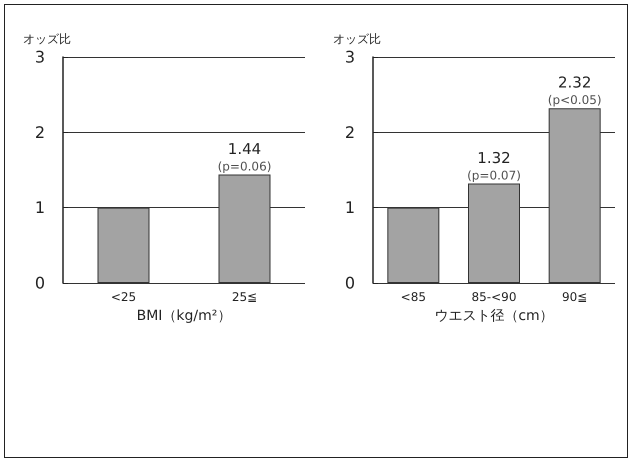 This screenshot has height=464, width=634. Describe the element at coordinates (245, 297) in the screenshot. I see `x-tick-label: 25≦` at that location.